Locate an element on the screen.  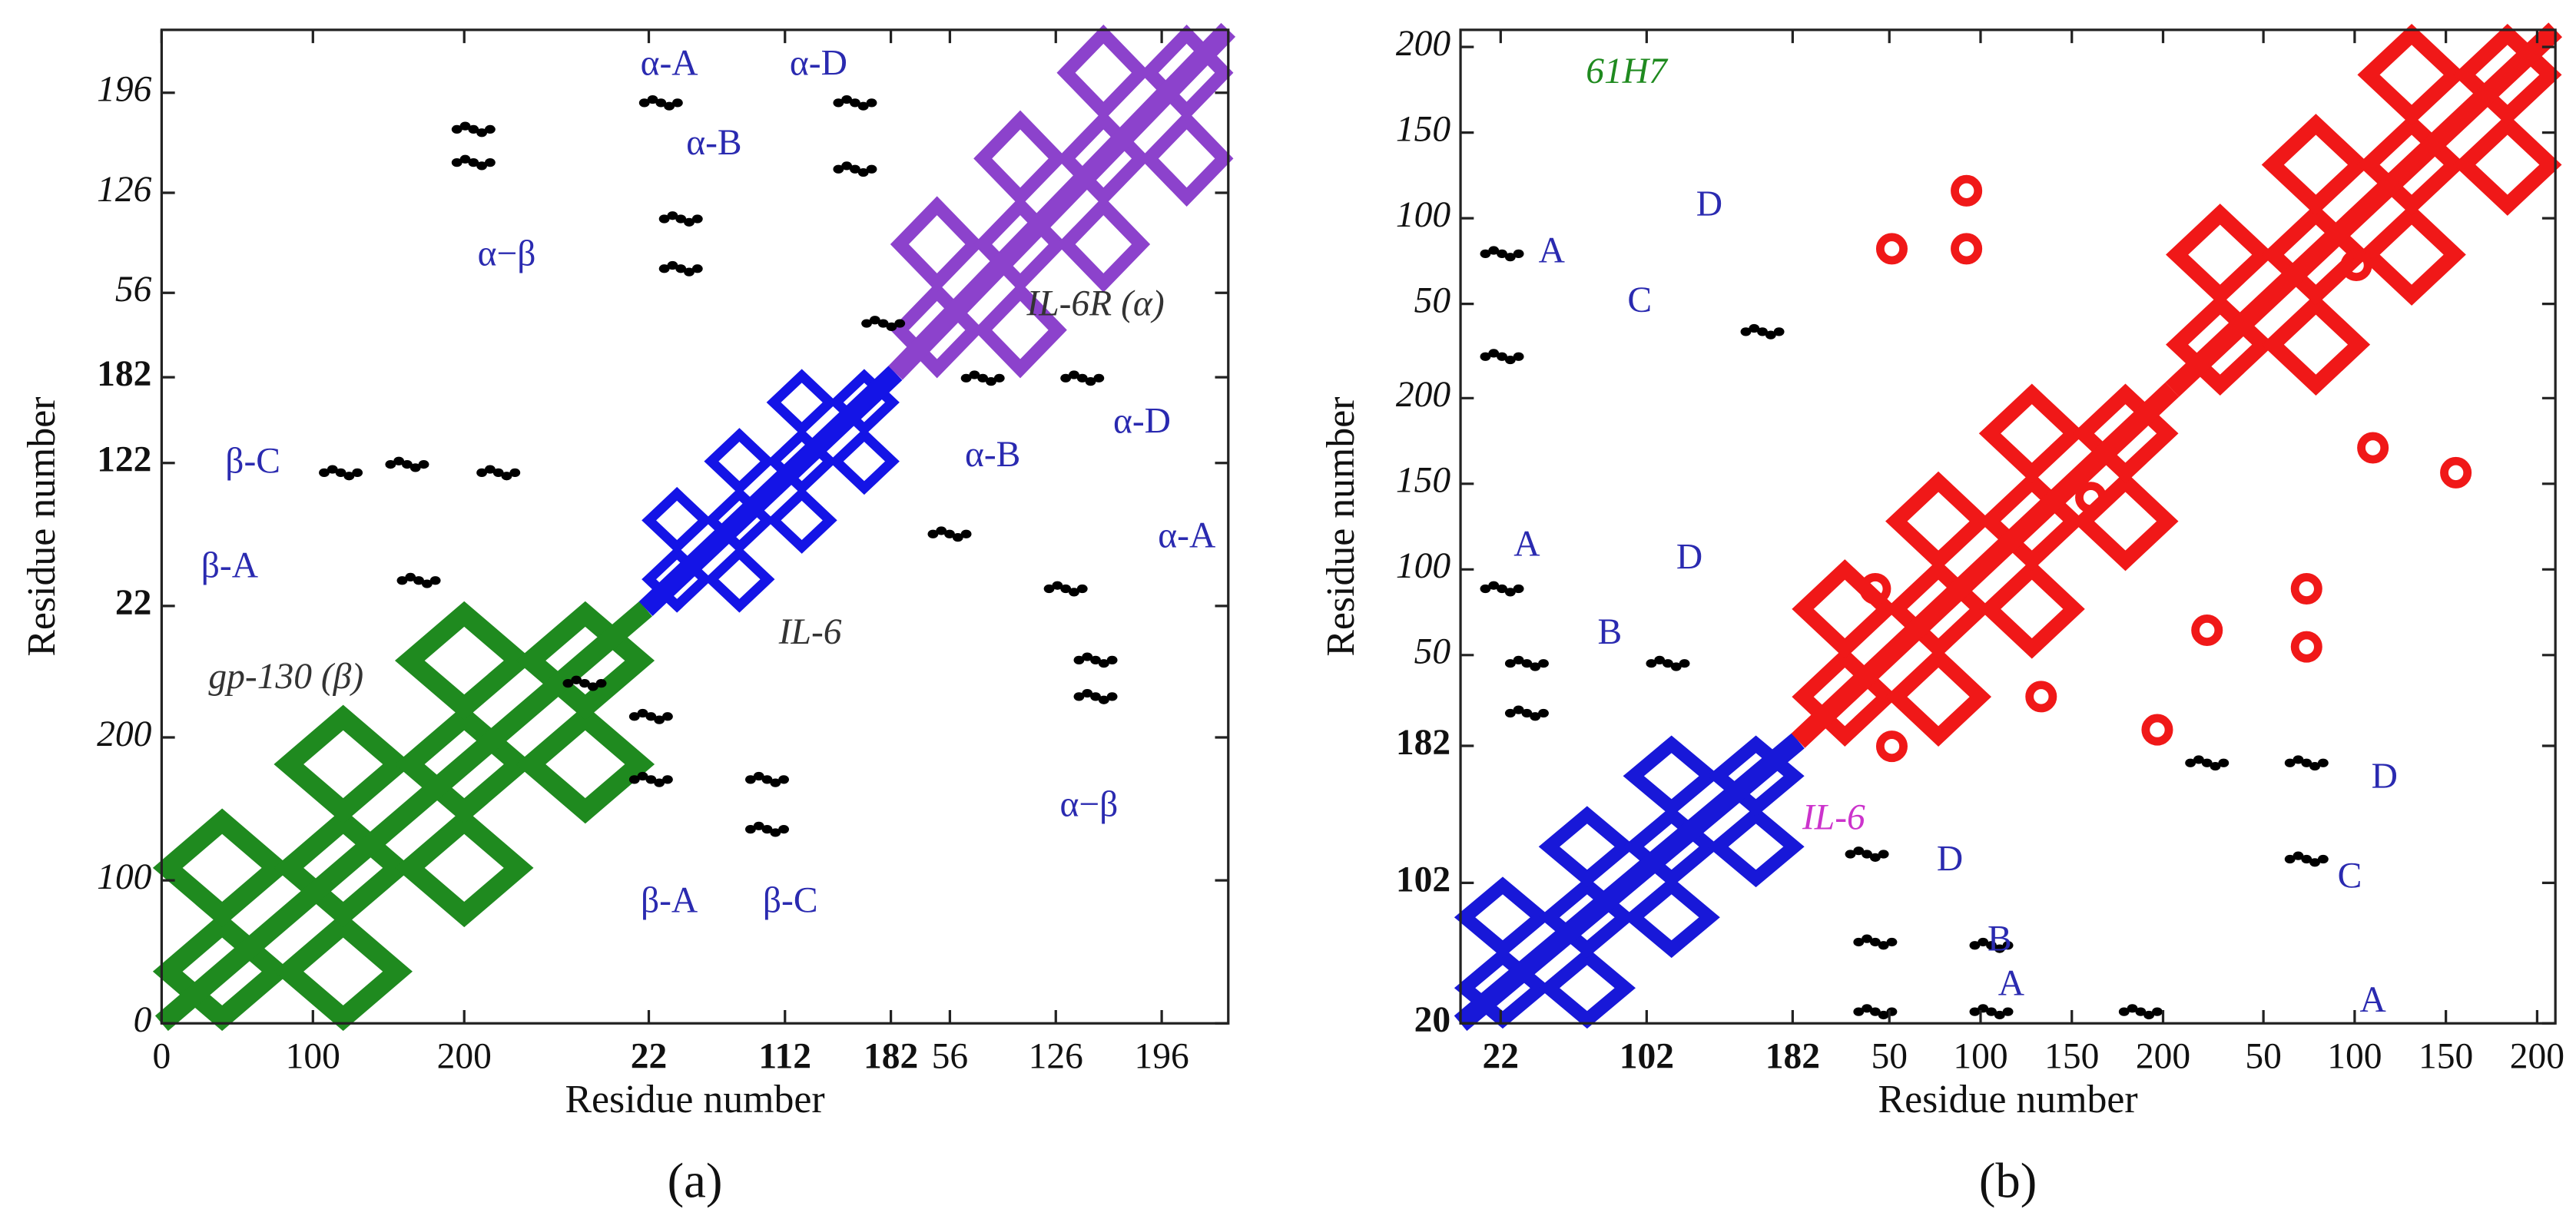
annotation: β-C is located at coordinates (790, 901).